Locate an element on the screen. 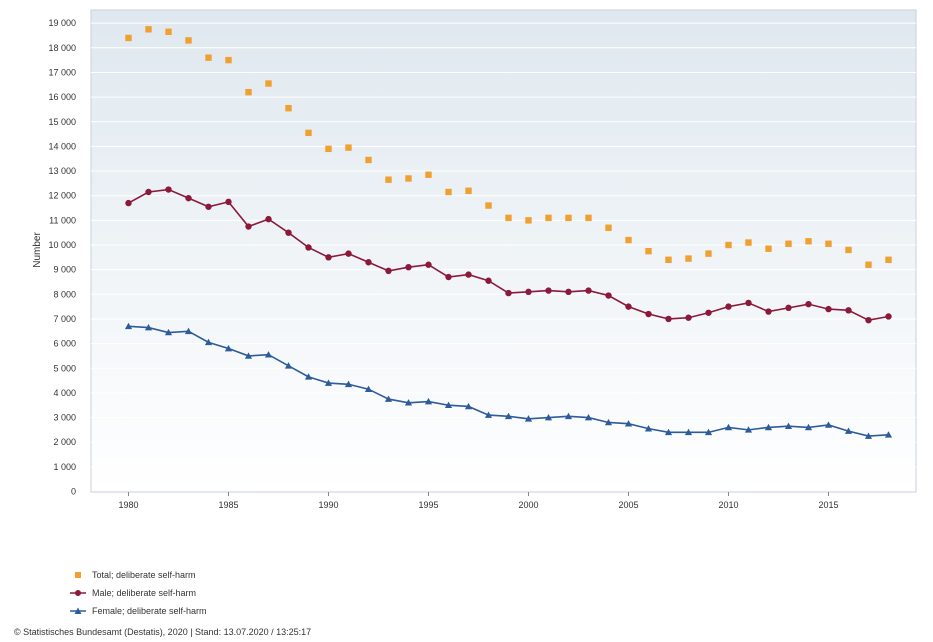 The image size is (933, 642). legend-item-male: Male; deliberate self-harm is located at coordinates (137, 593).